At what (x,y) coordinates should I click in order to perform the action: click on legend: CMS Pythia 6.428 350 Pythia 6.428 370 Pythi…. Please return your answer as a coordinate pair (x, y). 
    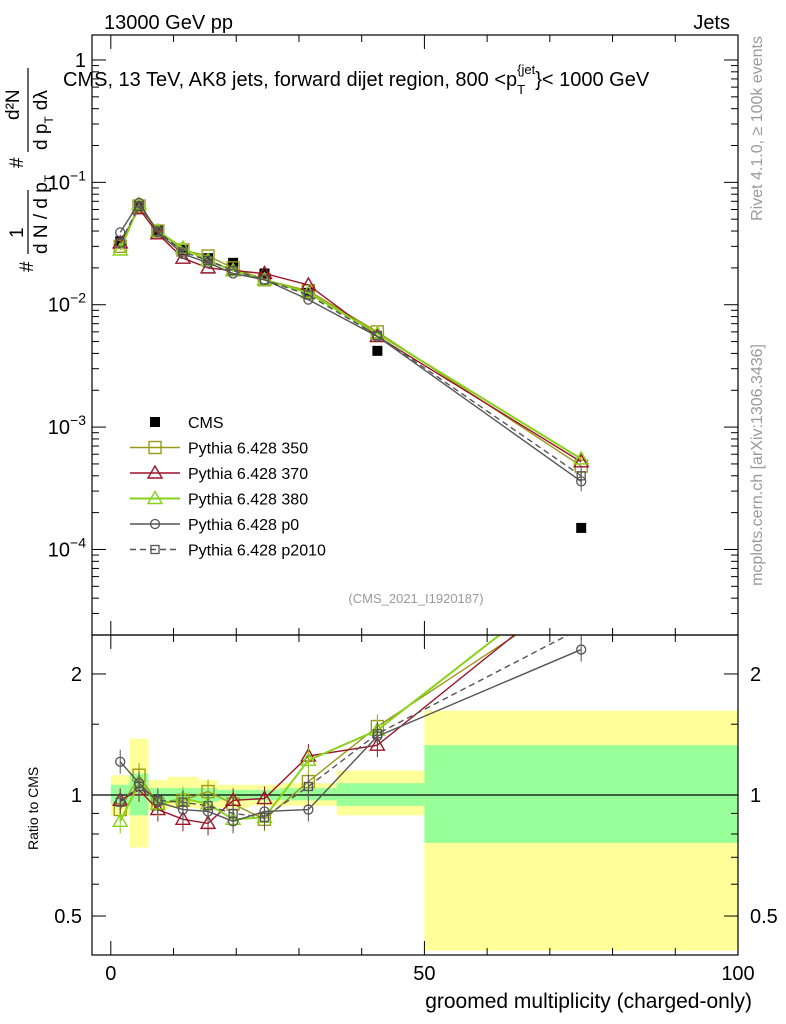
    Looking at the image, I should click on (228, 487).